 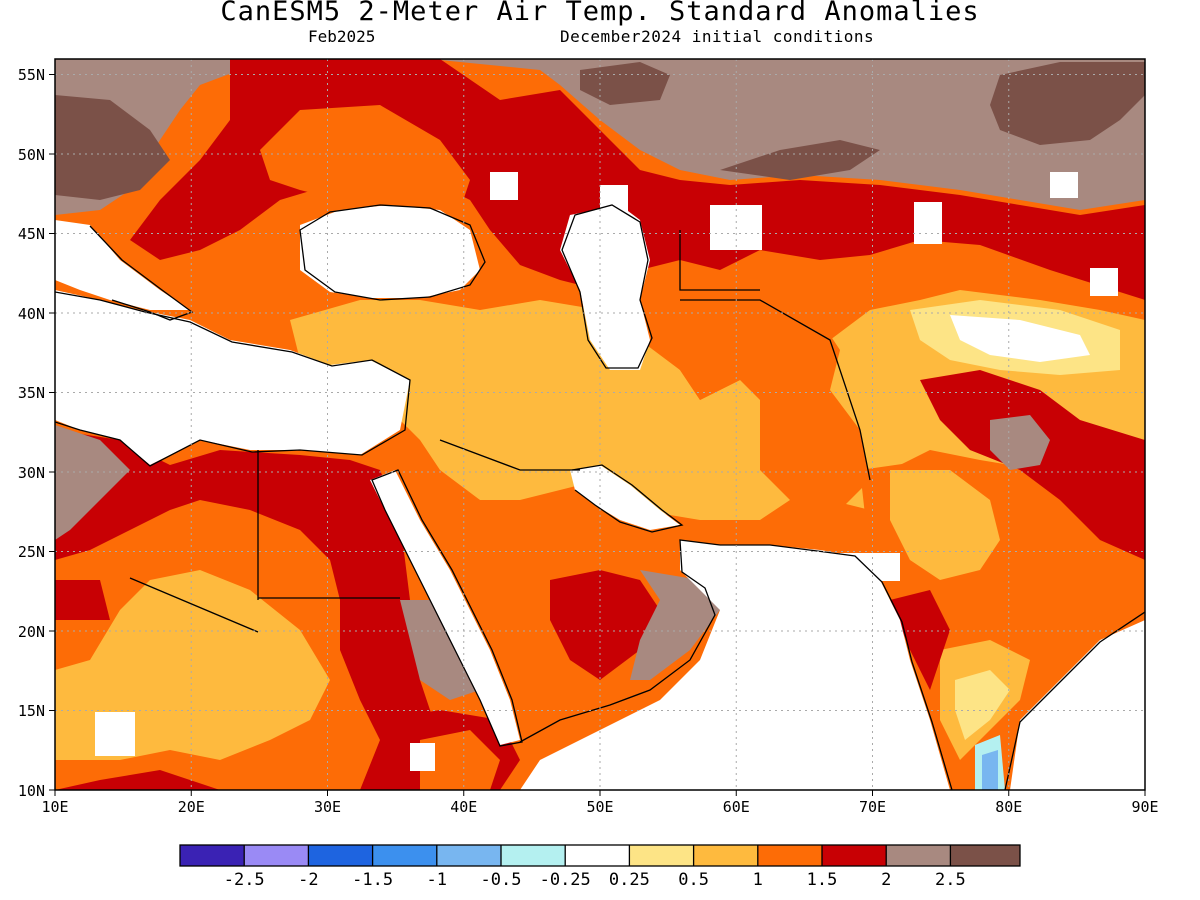 I want to click on lat-tick-label: 15N, so click(x=31, y=711).